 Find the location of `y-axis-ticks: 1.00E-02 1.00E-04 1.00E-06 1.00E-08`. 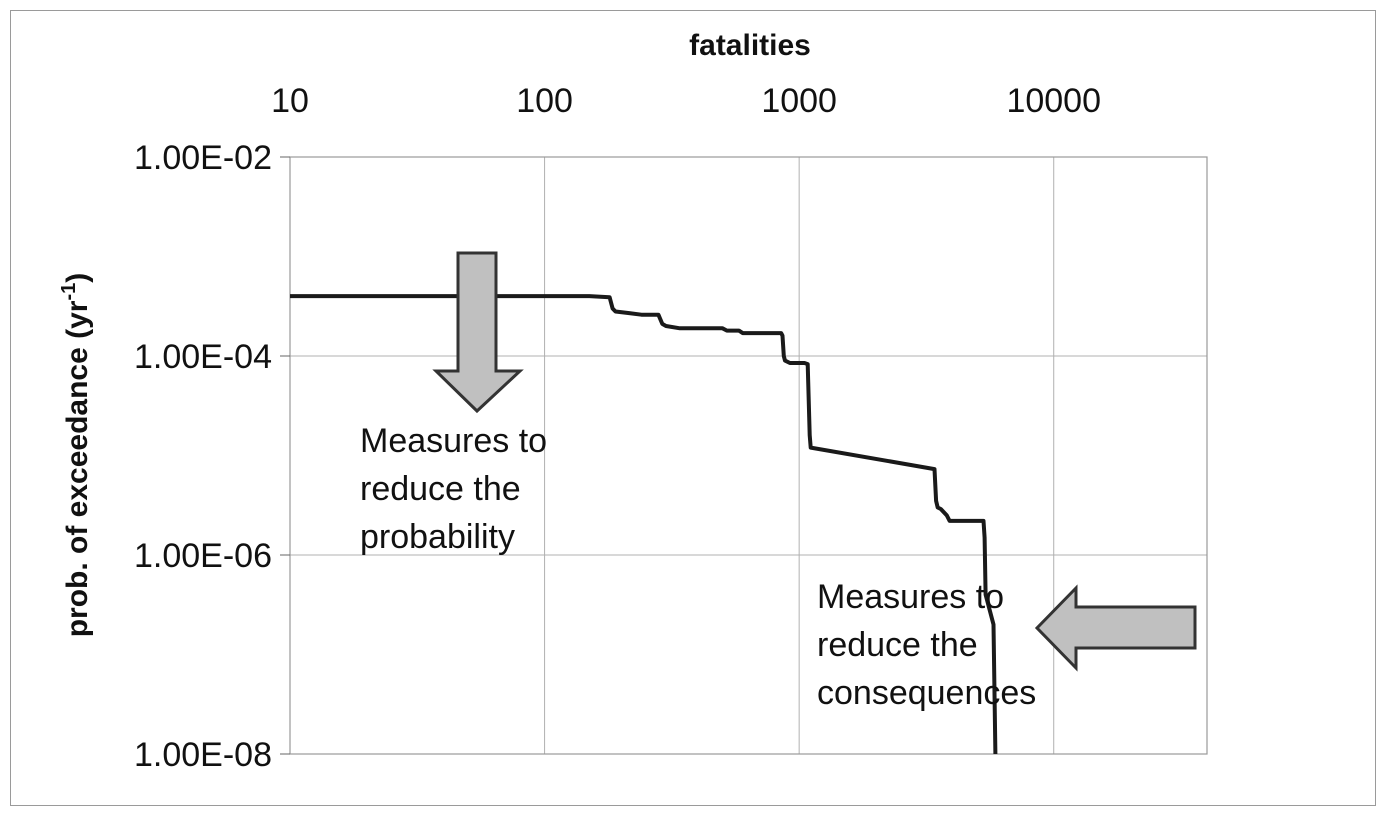

y-axis-ticks: 1.00E-02 1.00E-04 1.00E-06 1.00E-08 is located at coordinates (212, 456).